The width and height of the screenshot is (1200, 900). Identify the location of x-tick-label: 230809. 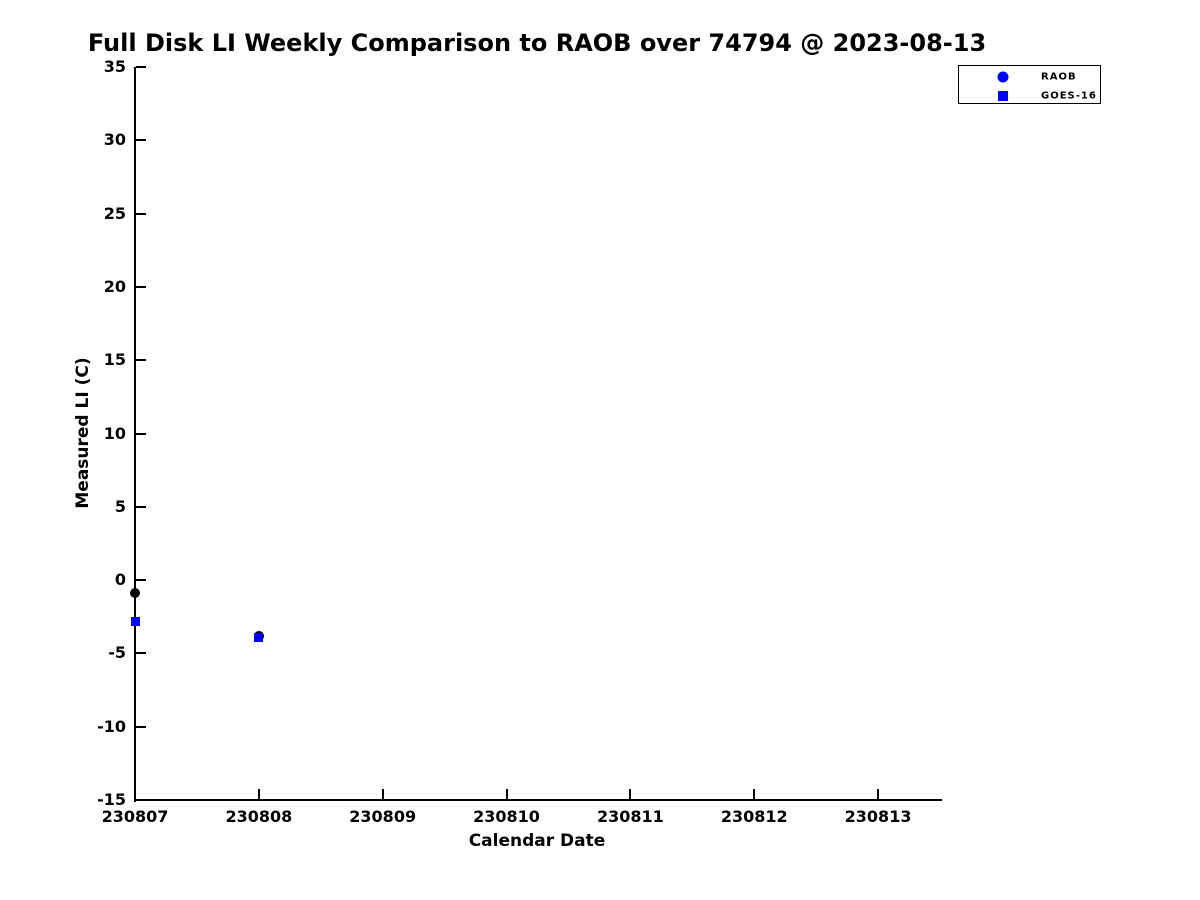
(383, 816).